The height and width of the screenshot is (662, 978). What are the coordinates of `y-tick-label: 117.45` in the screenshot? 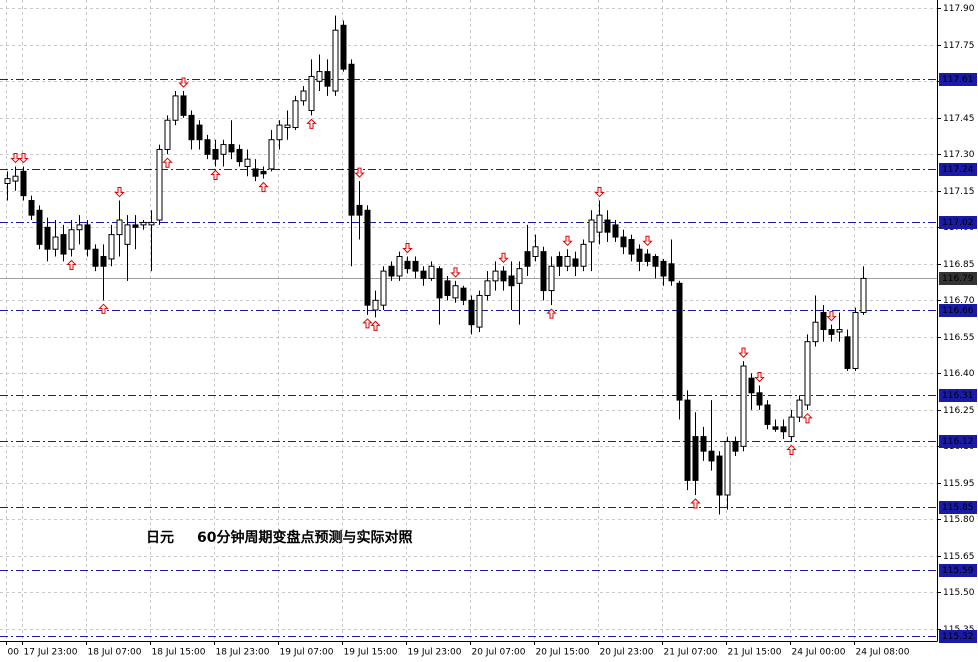 It's located at (959, 119).